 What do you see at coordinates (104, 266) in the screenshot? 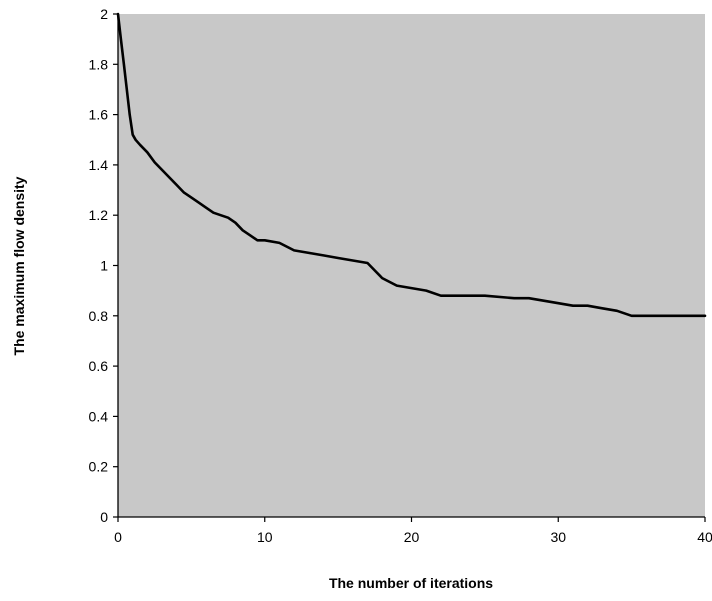
I see `y-tick-label-5: 1` at bounding box center [104, 266].